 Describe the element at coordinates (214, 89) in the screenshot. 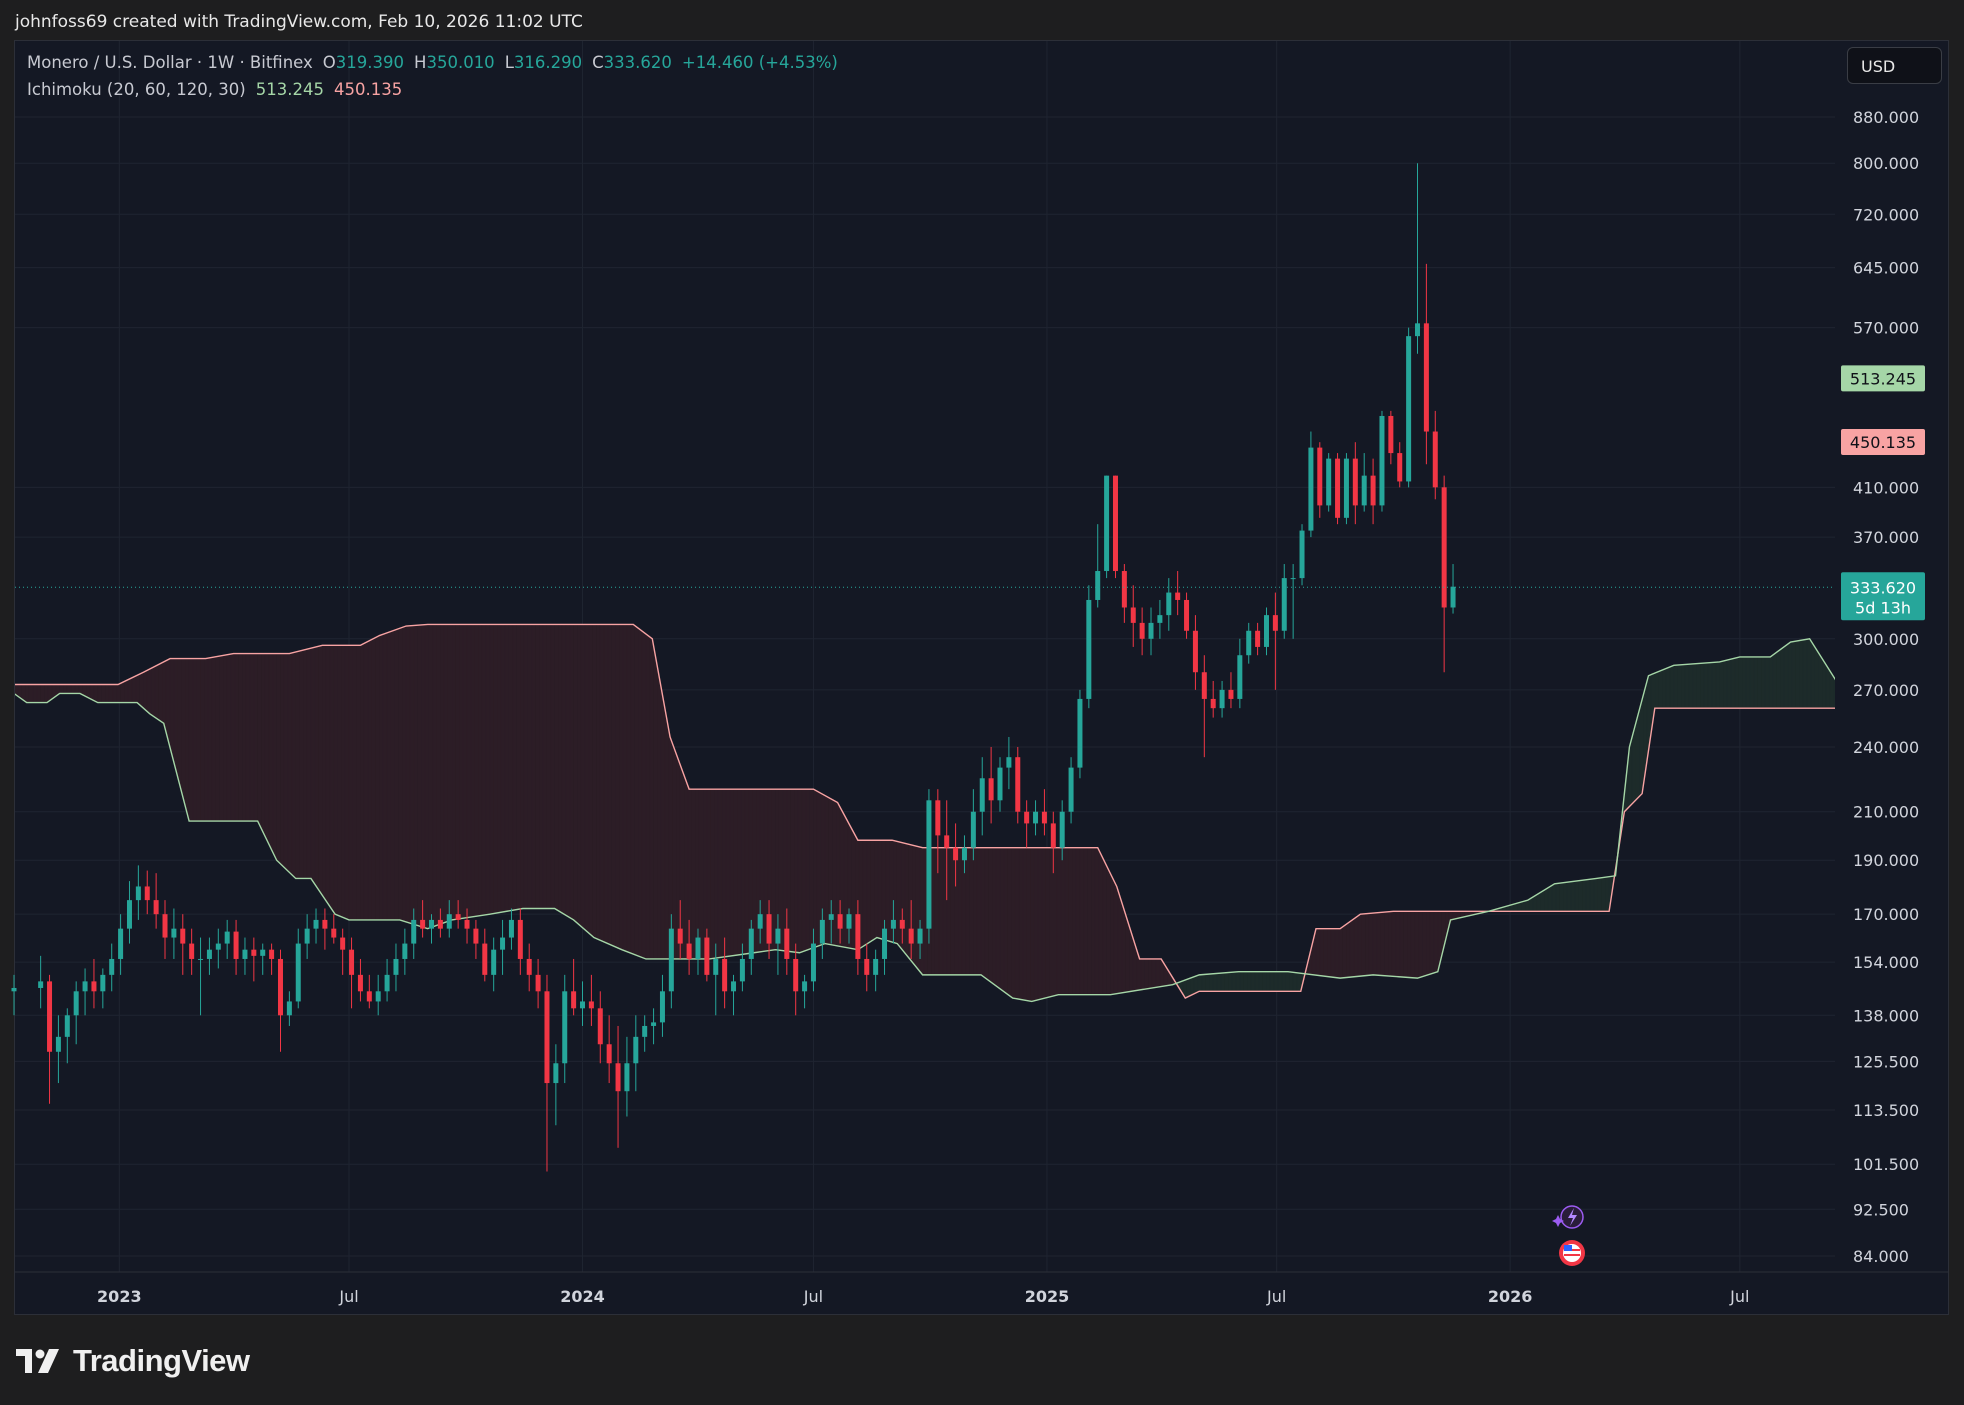

I see `indicator-legend: Ichimoku (20, 60, 120, 30) 513.245 450.135` at that location.